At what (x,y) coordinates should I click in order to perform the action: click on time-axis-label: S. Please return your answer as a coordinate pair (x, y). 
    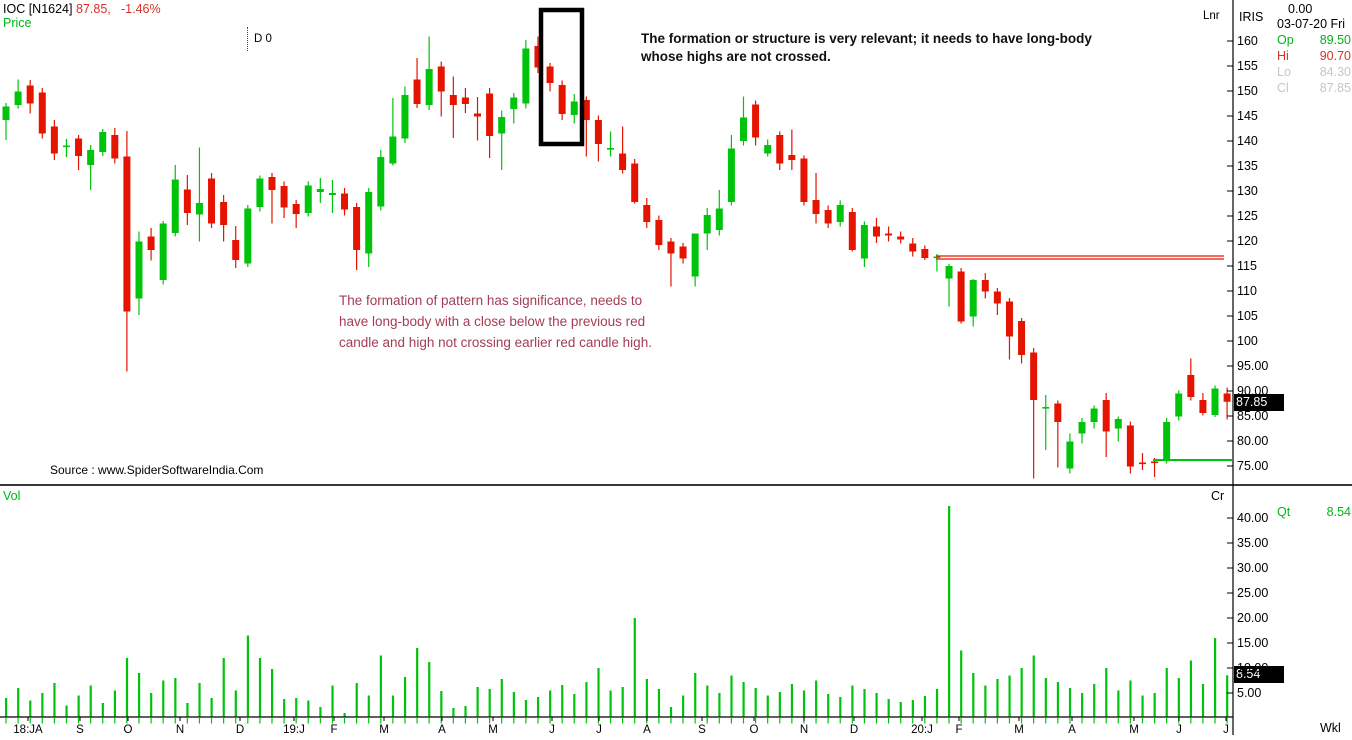
    Looking at the image, I should click on (702, 730).